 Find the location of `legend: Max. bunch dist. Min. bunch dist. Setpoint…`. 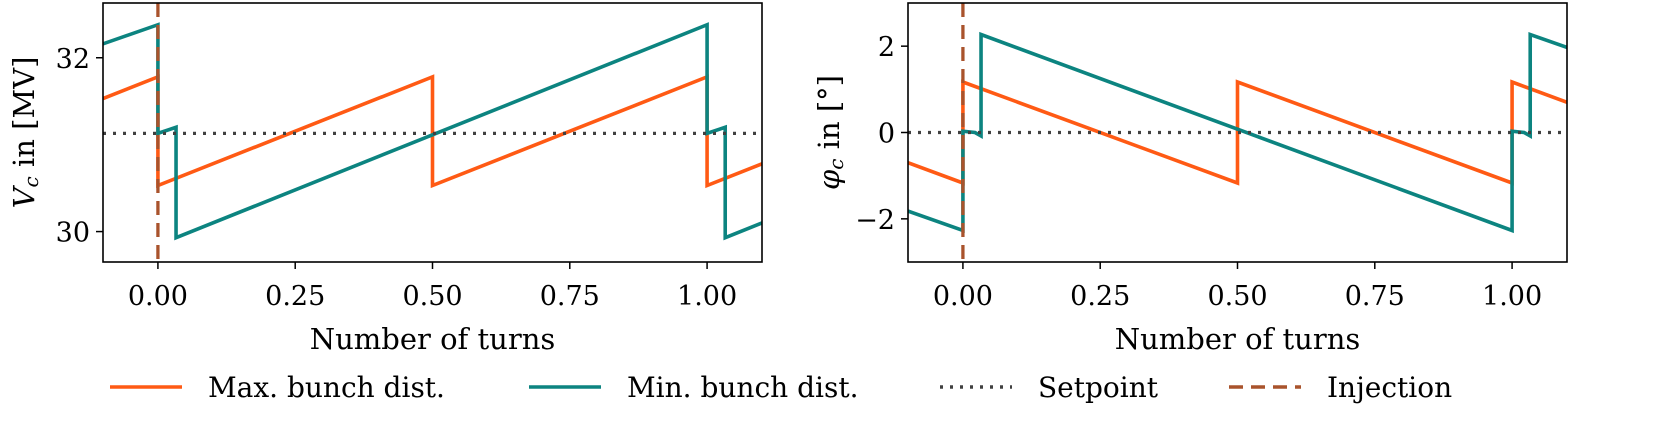

legend: Max. bunch dist. Min. bunch dist. Setpoint… is located at coordinates (781, 387).